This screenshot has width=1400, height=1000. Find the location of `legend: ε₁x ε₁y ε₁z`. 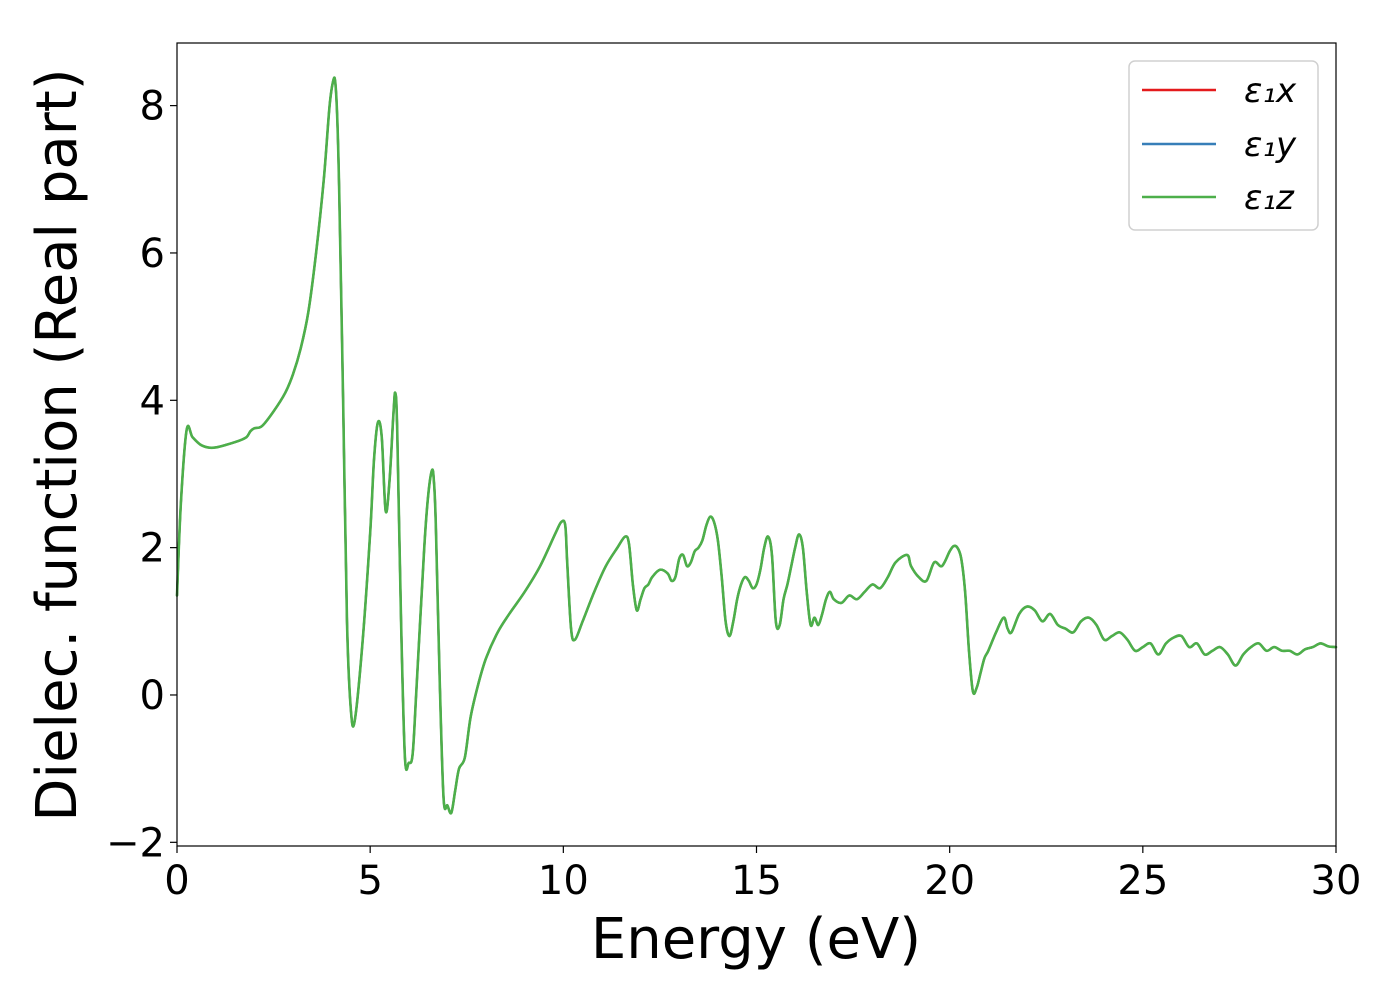

legend: ε₁x ε₁y ε₁z is located at coordinates (1223, 145).